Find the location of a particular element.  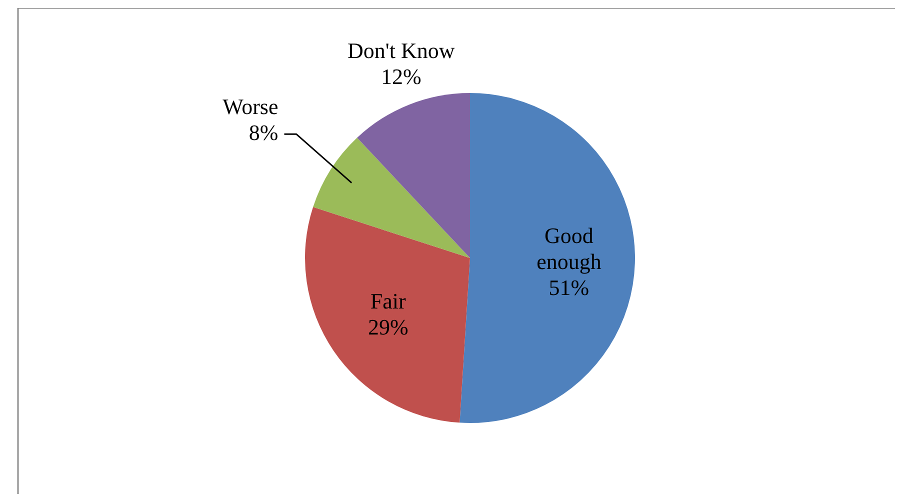

slice-label: Worse is located at coordinates (250, 107).